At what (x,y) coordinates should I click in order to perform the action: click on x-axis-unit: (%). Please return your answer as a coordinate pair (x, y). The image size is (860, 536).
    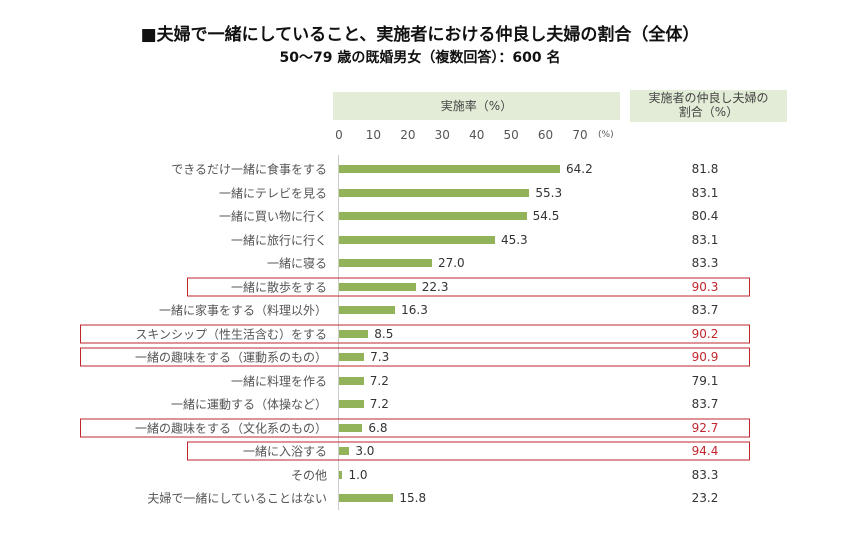
    Looking at the image, I should click on (606, 135).